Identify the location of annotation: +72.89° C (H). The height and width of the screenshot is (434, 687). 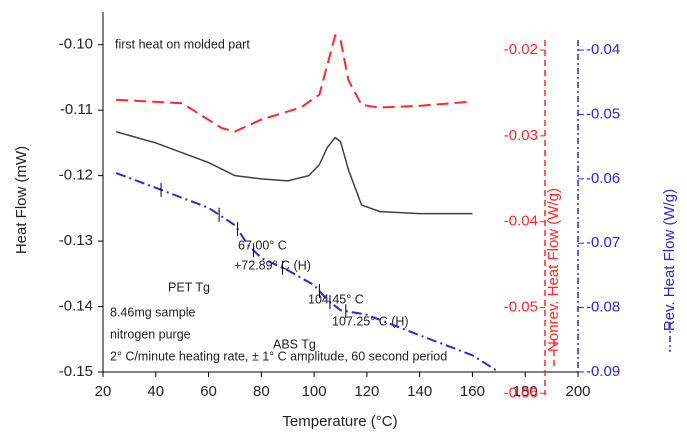
(272, 265).